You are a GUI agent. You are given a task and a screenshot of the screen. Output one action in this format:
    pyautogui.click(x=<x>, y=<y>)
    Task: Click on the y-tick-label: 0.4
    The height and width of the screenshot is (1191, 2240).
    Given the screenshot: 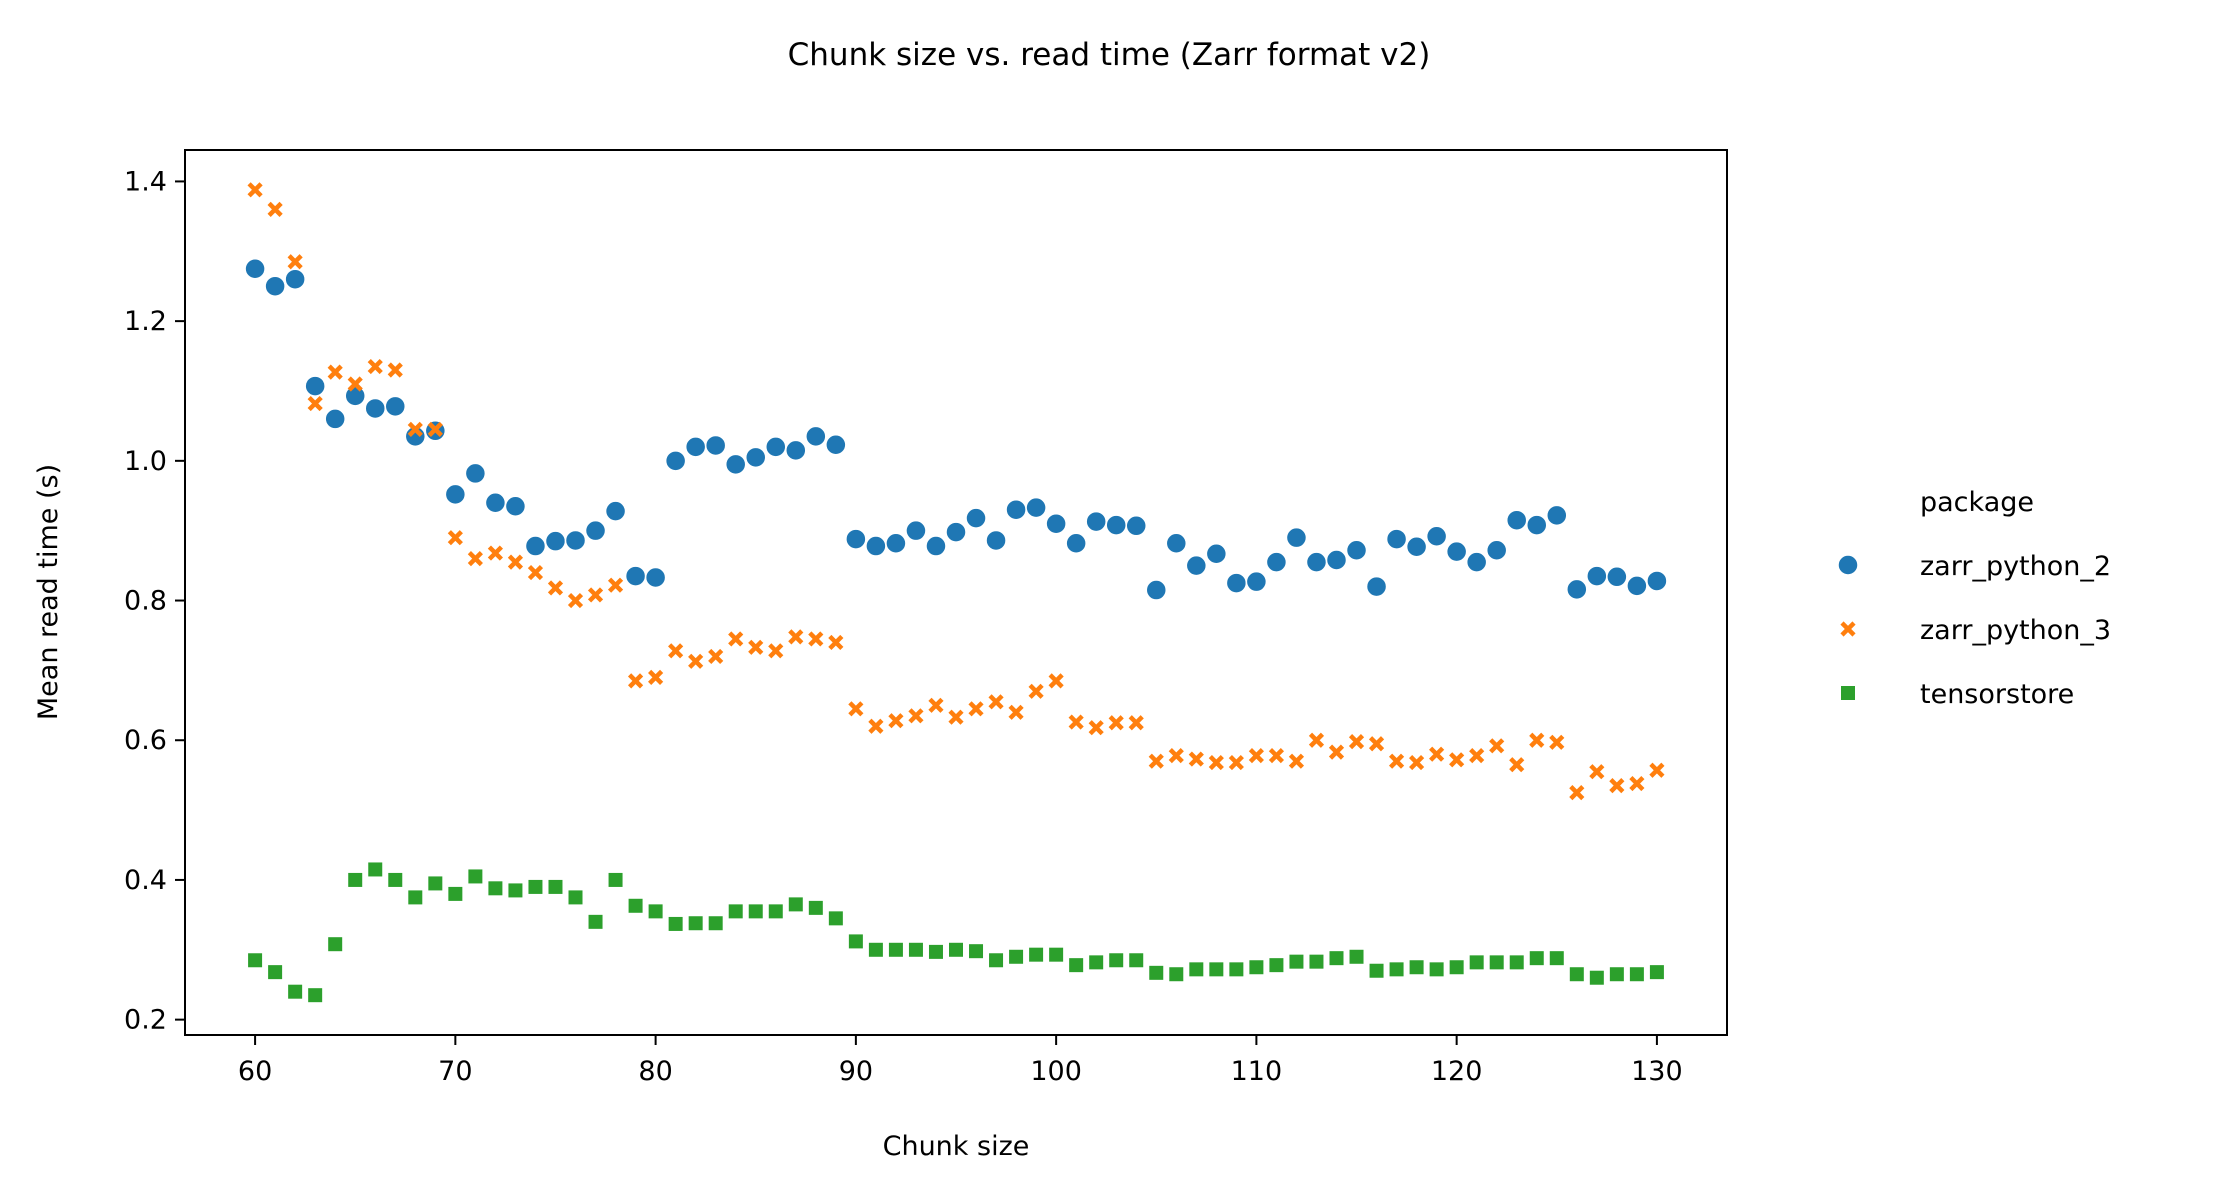 What is the action you would take?
    pyautogui.click(x=145, y=880)
    